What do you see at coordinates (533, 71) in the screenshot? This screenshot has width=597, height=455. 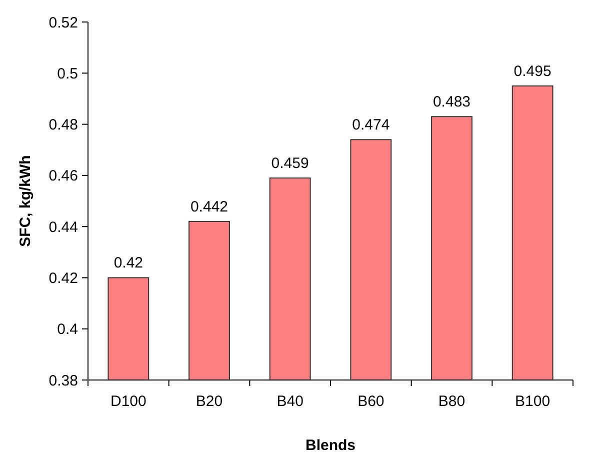 I see `data-label: 0.495` at bounding box center [533, 71].